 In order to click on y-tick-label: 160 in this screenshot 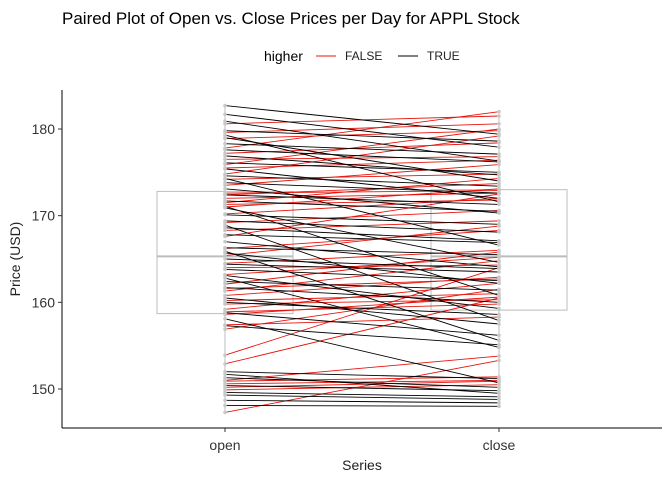, I will do `click(44, 302)`.